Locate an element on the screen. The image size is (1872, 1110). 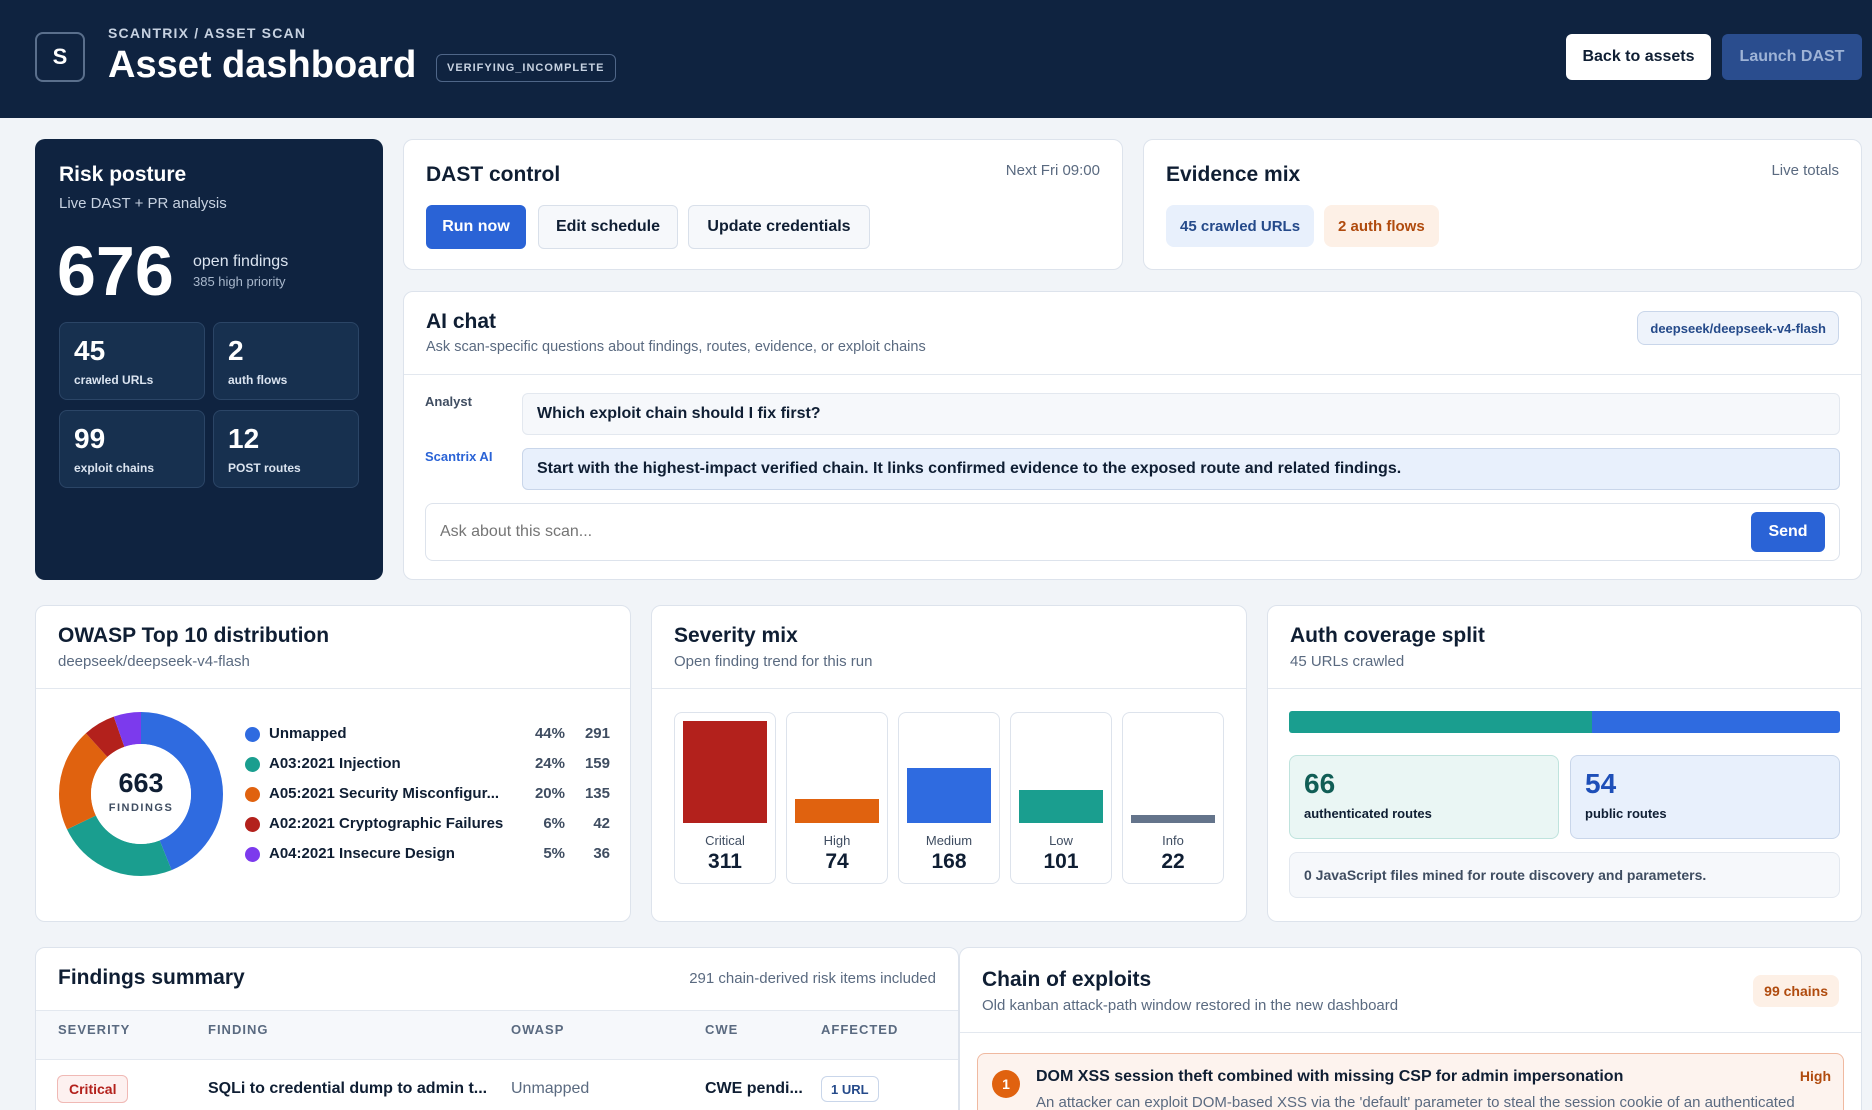
legend-percent: 20% is located at coordinates (549, 793).